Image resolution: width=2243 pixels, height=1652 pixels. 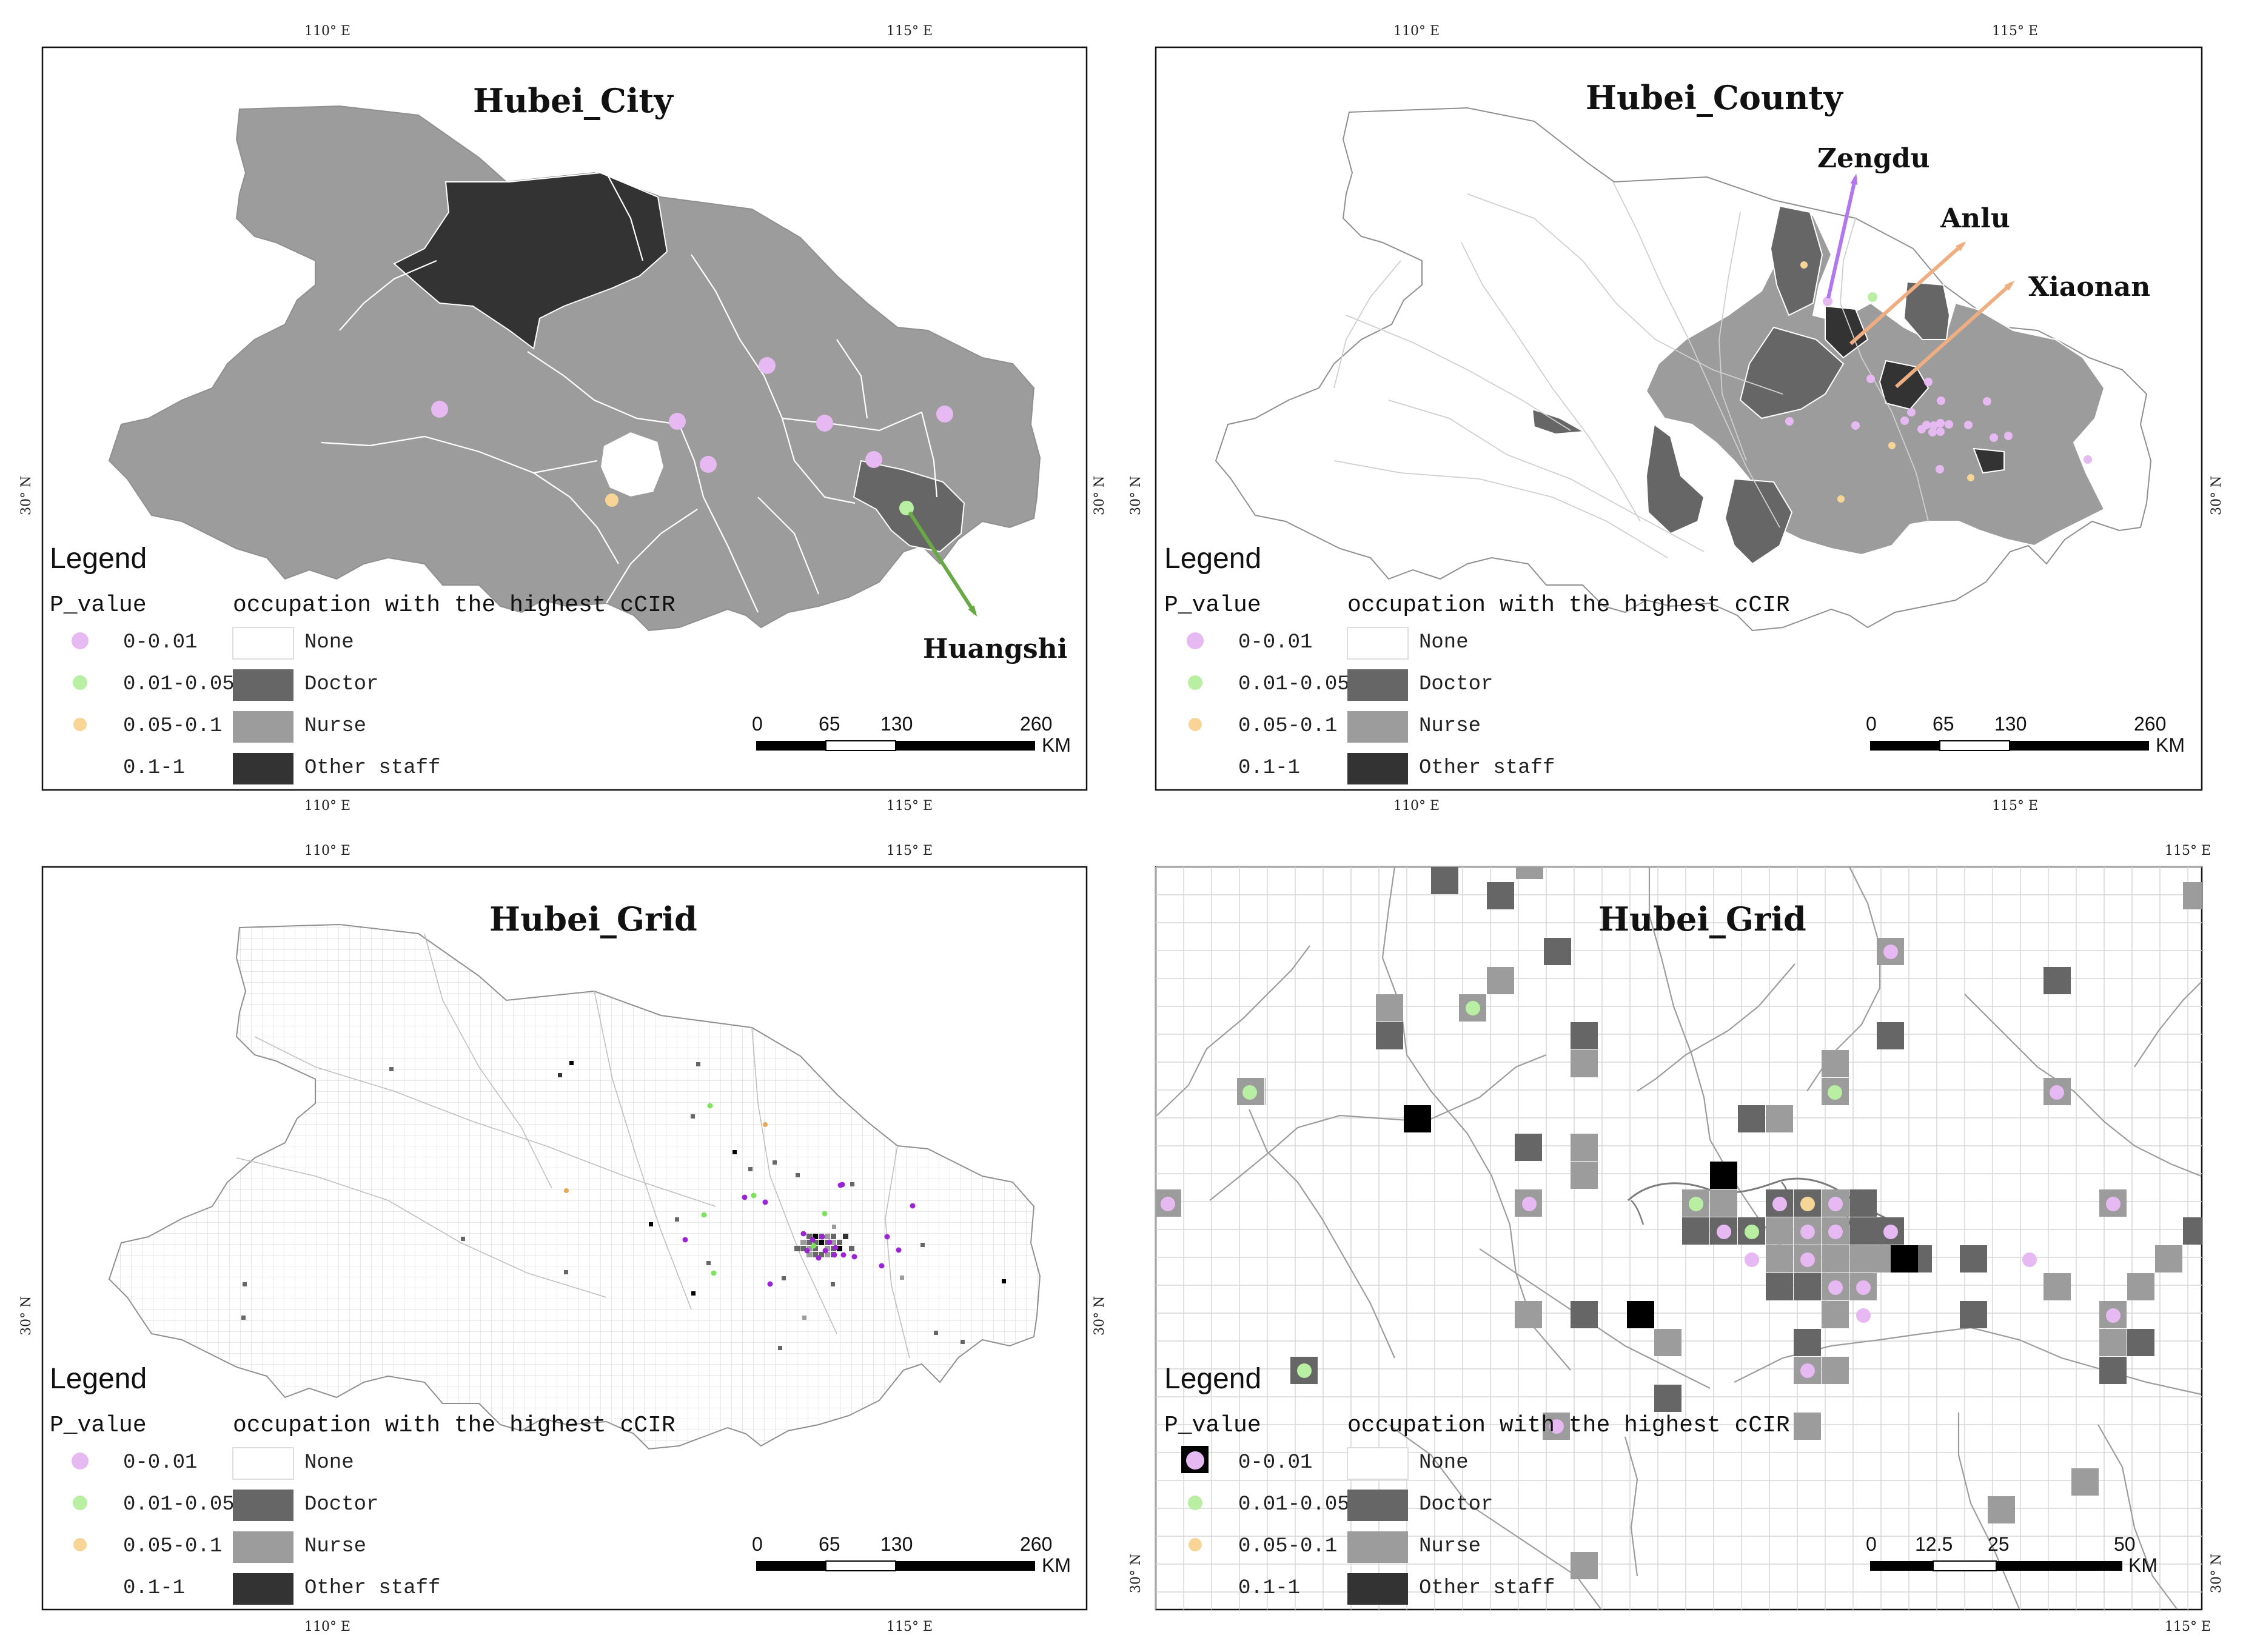 I want to click on city-bottom-right-coordinate: 115° E, so click(x=910, y=806).